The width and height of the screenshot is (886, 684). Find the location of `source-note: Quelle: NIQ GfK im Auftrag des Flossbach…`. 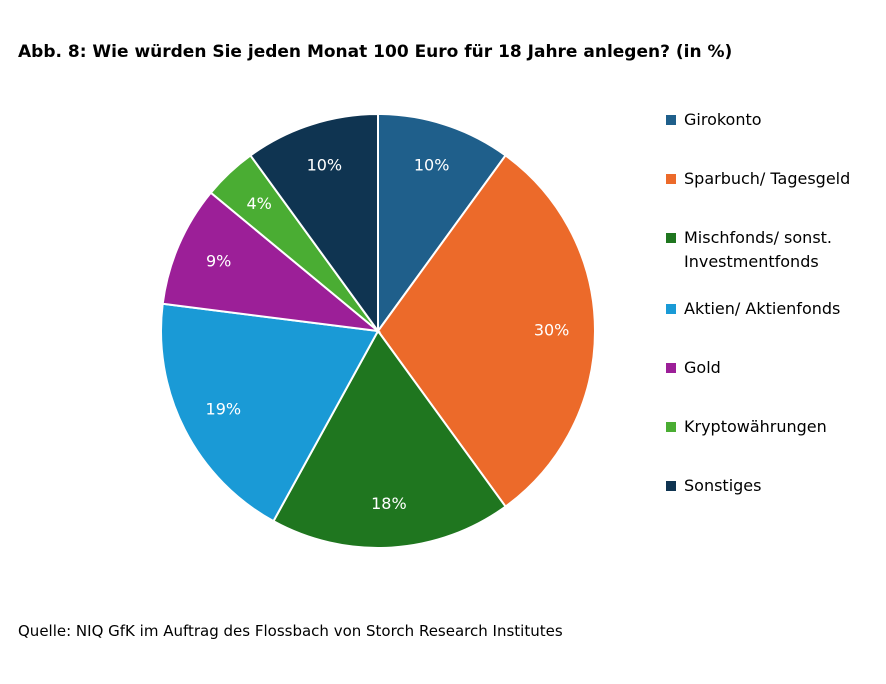

source-note: Quelle: NIQ GfK im Auftrag des Flossbach… is located at coordinates (290, 631).